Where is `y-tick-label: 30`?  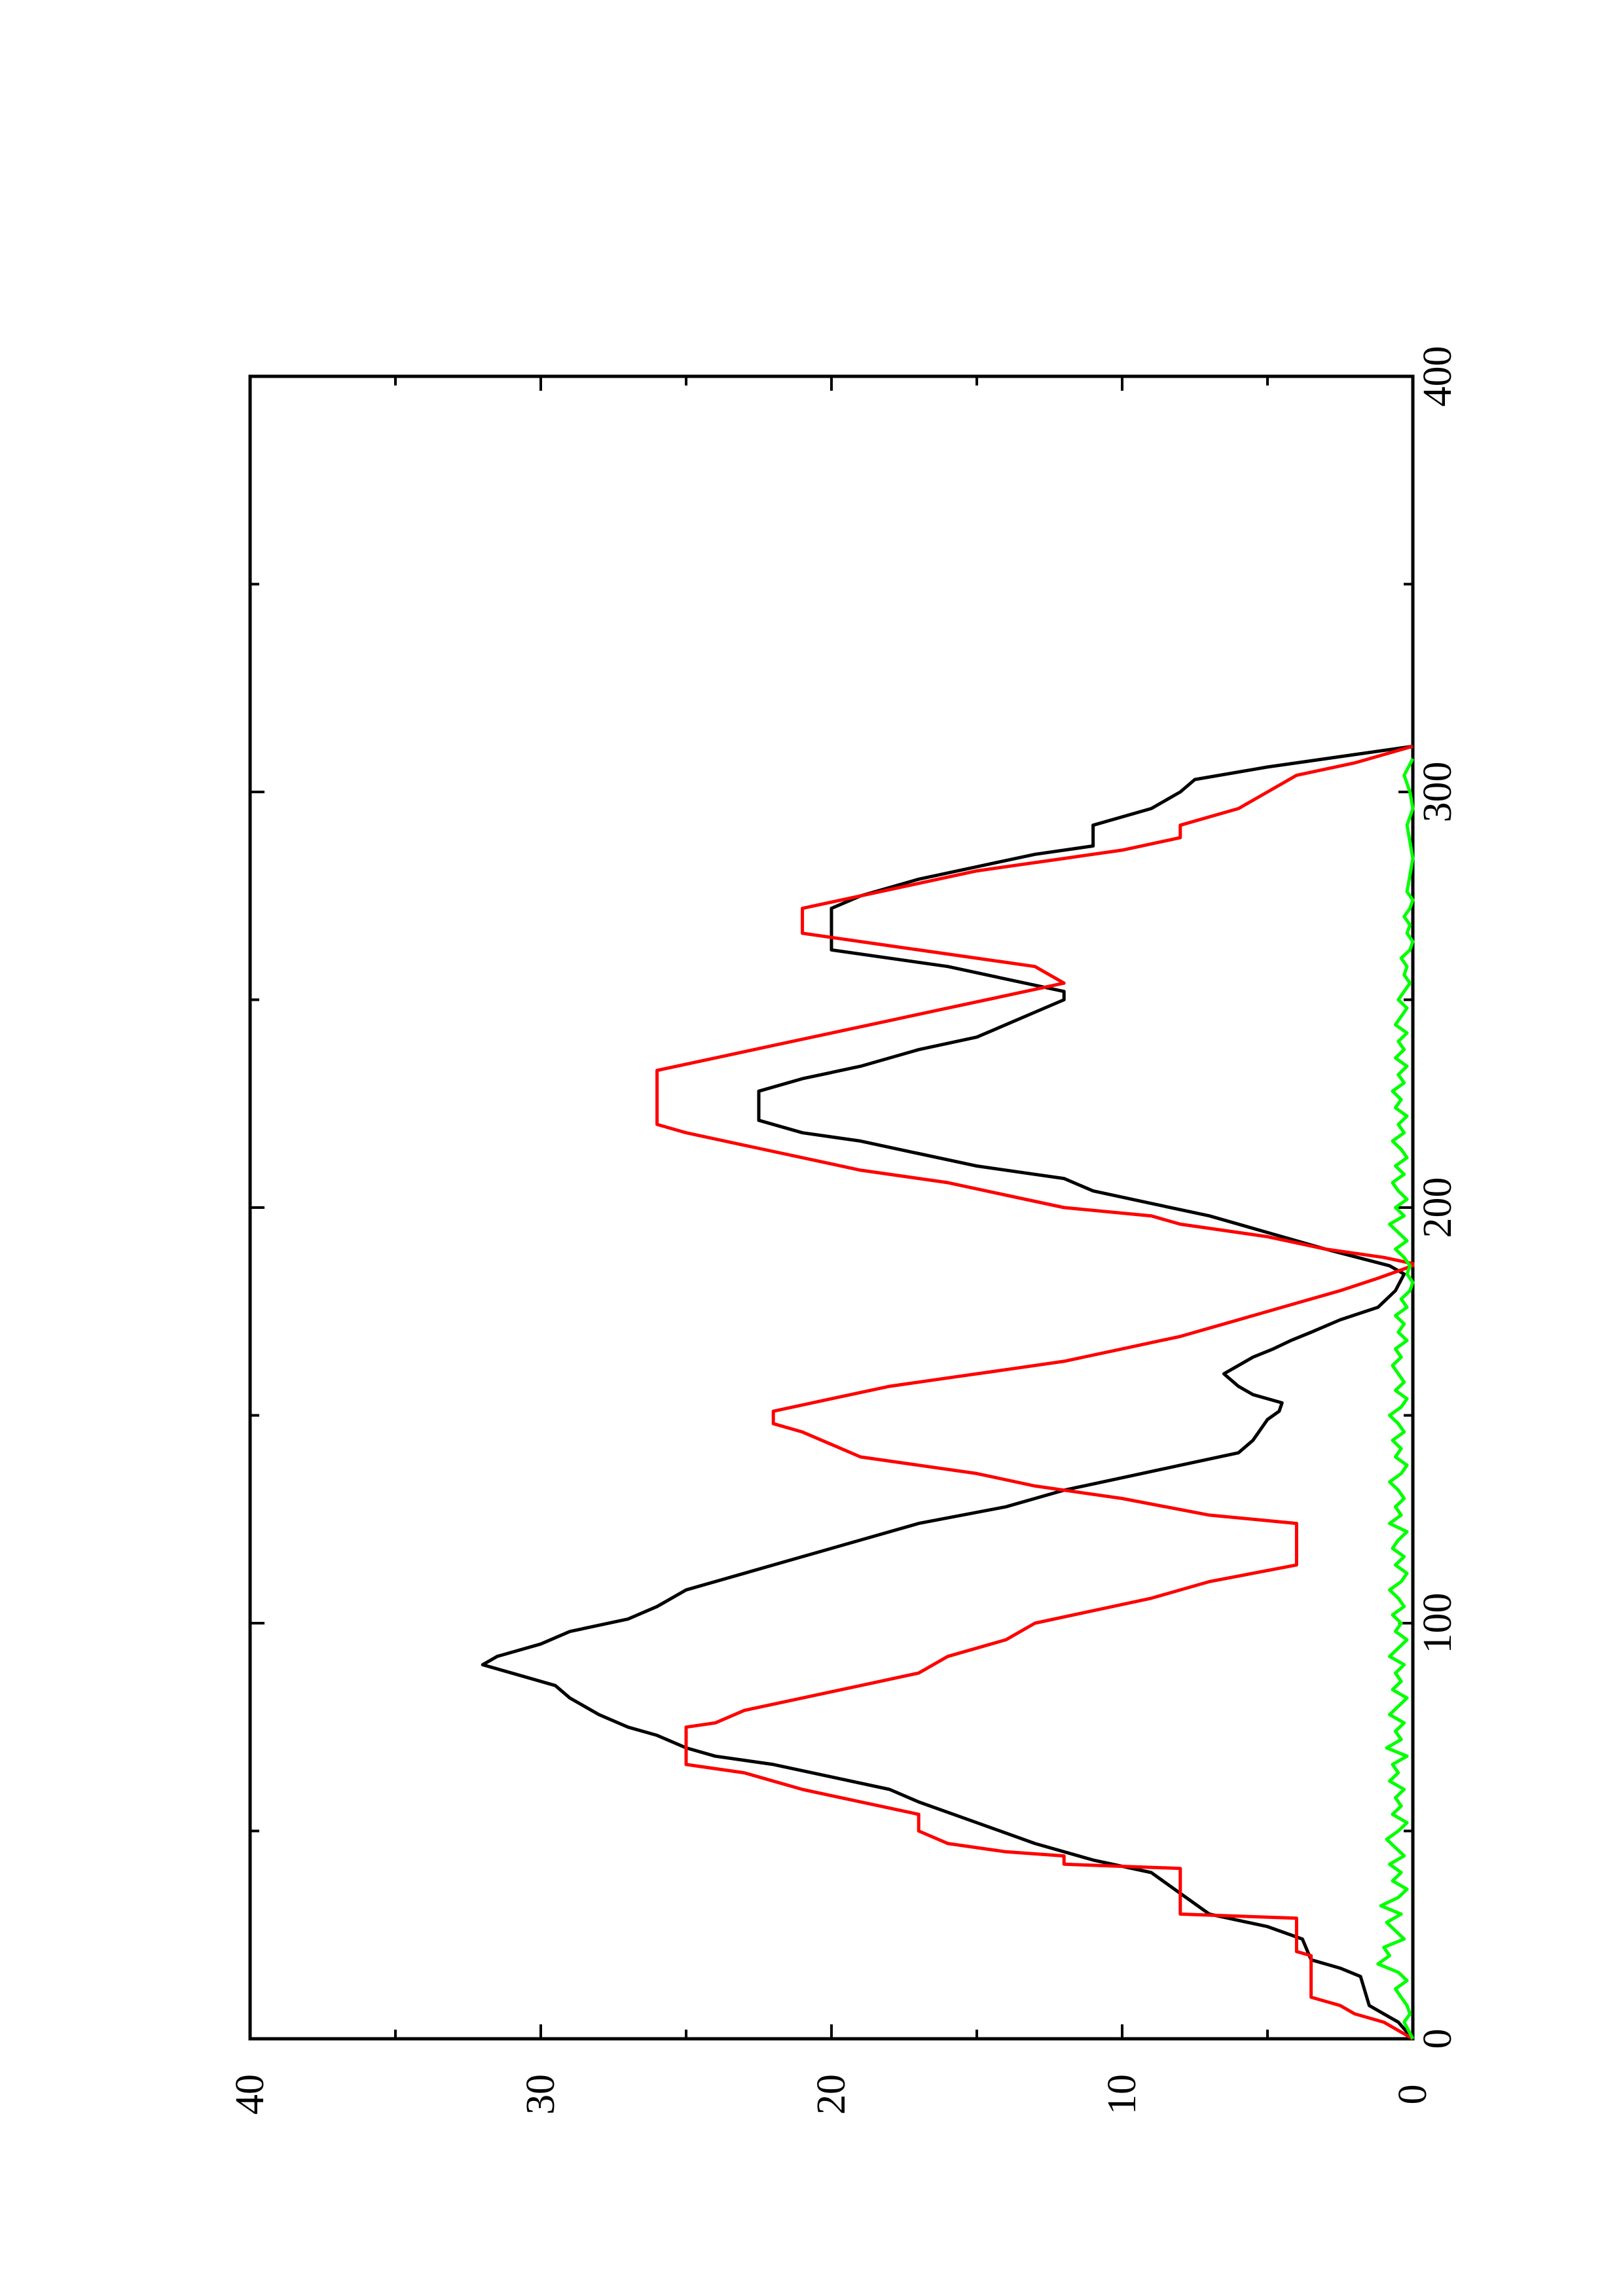
y-tick-label: 30 is located at coordinates (541, 2094).